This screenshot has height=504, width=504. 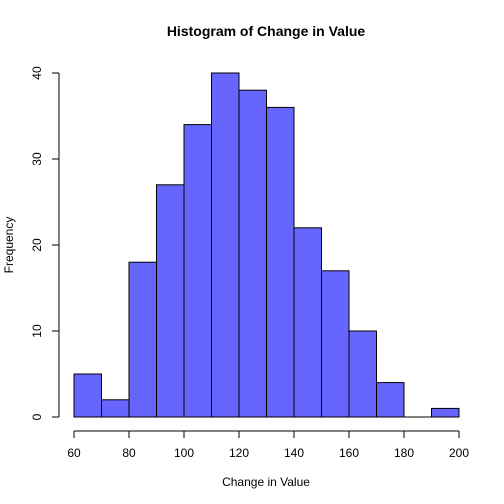 What do you see at coordinates (268, 445) in the screenshot?
I see `x-axis: 60 80 100 120 140 160 180 200` at bounding box center [268, 445].